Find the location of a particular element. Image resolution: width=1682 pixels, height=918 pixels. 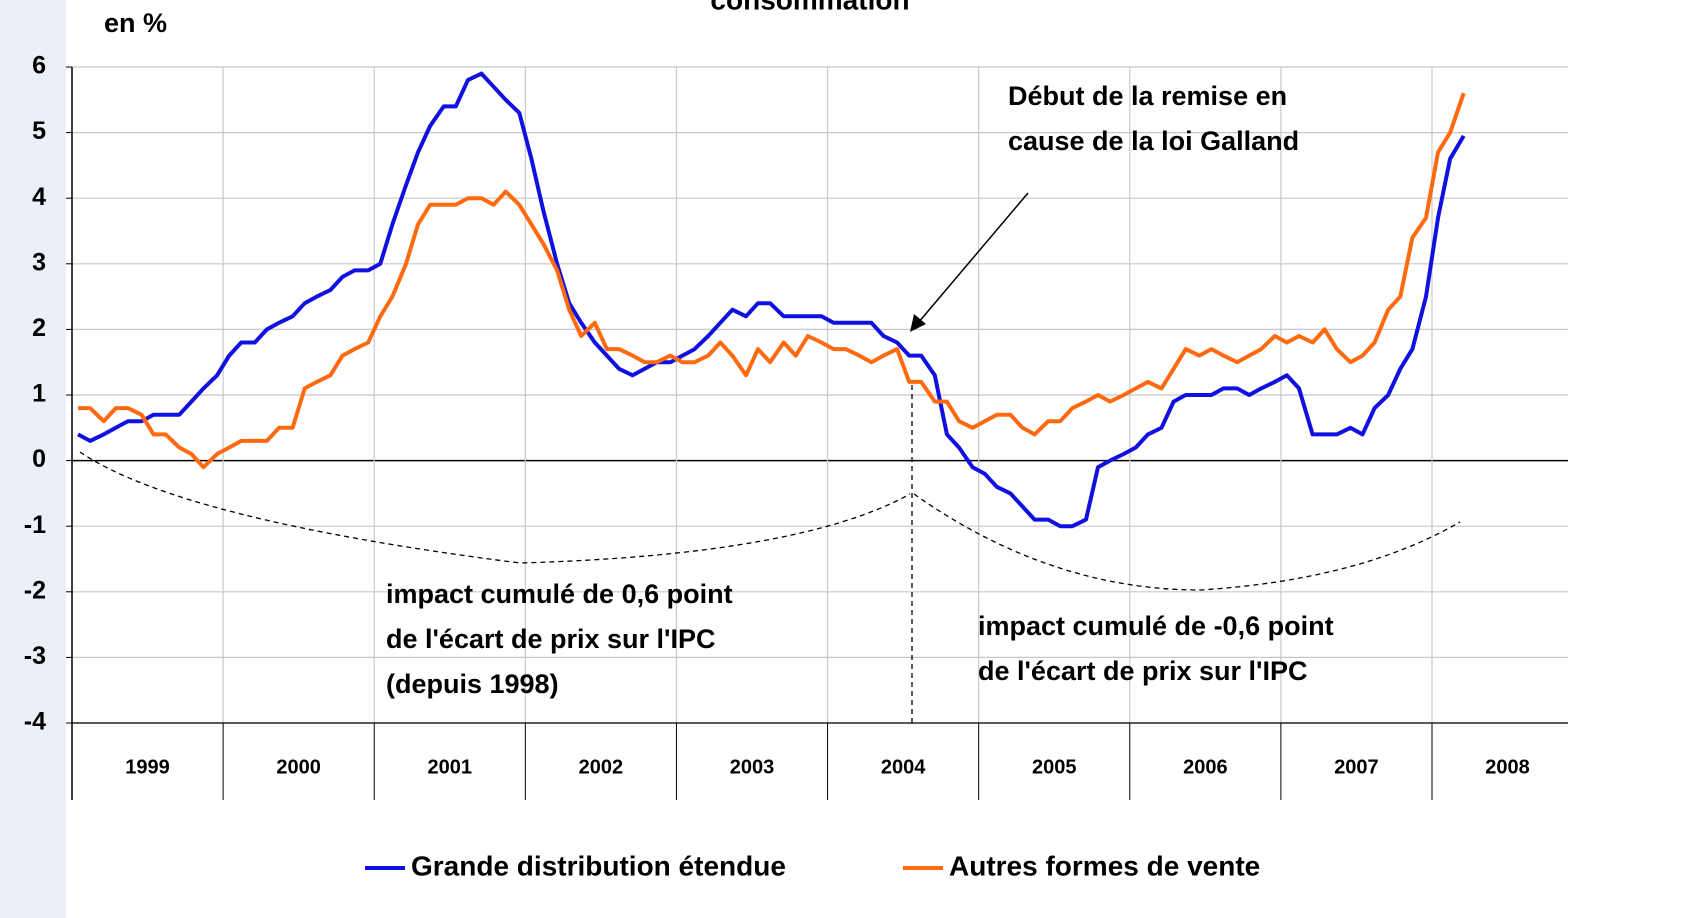

y-tick-label: -2 is located at coordinates (35, 590).